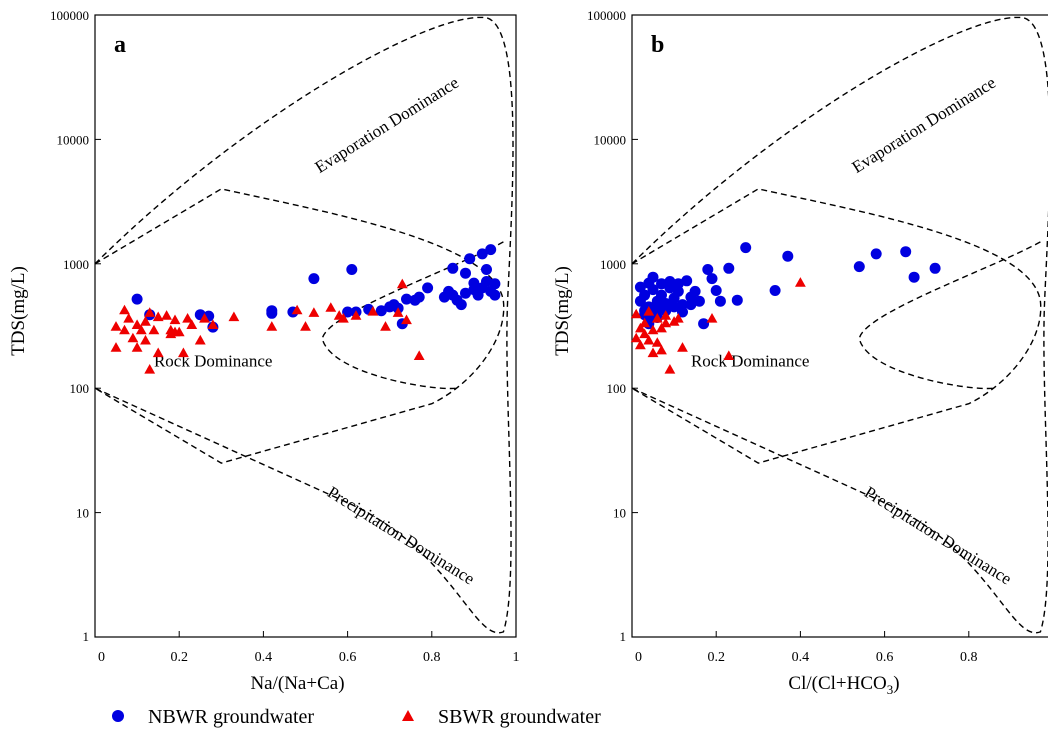 This screenshot has height=735, width=1048. What do you see at coordinates (231, 717) in the screenshot?
I see `legend-label: NBWR groundwater` at bounding box center [231, 717].